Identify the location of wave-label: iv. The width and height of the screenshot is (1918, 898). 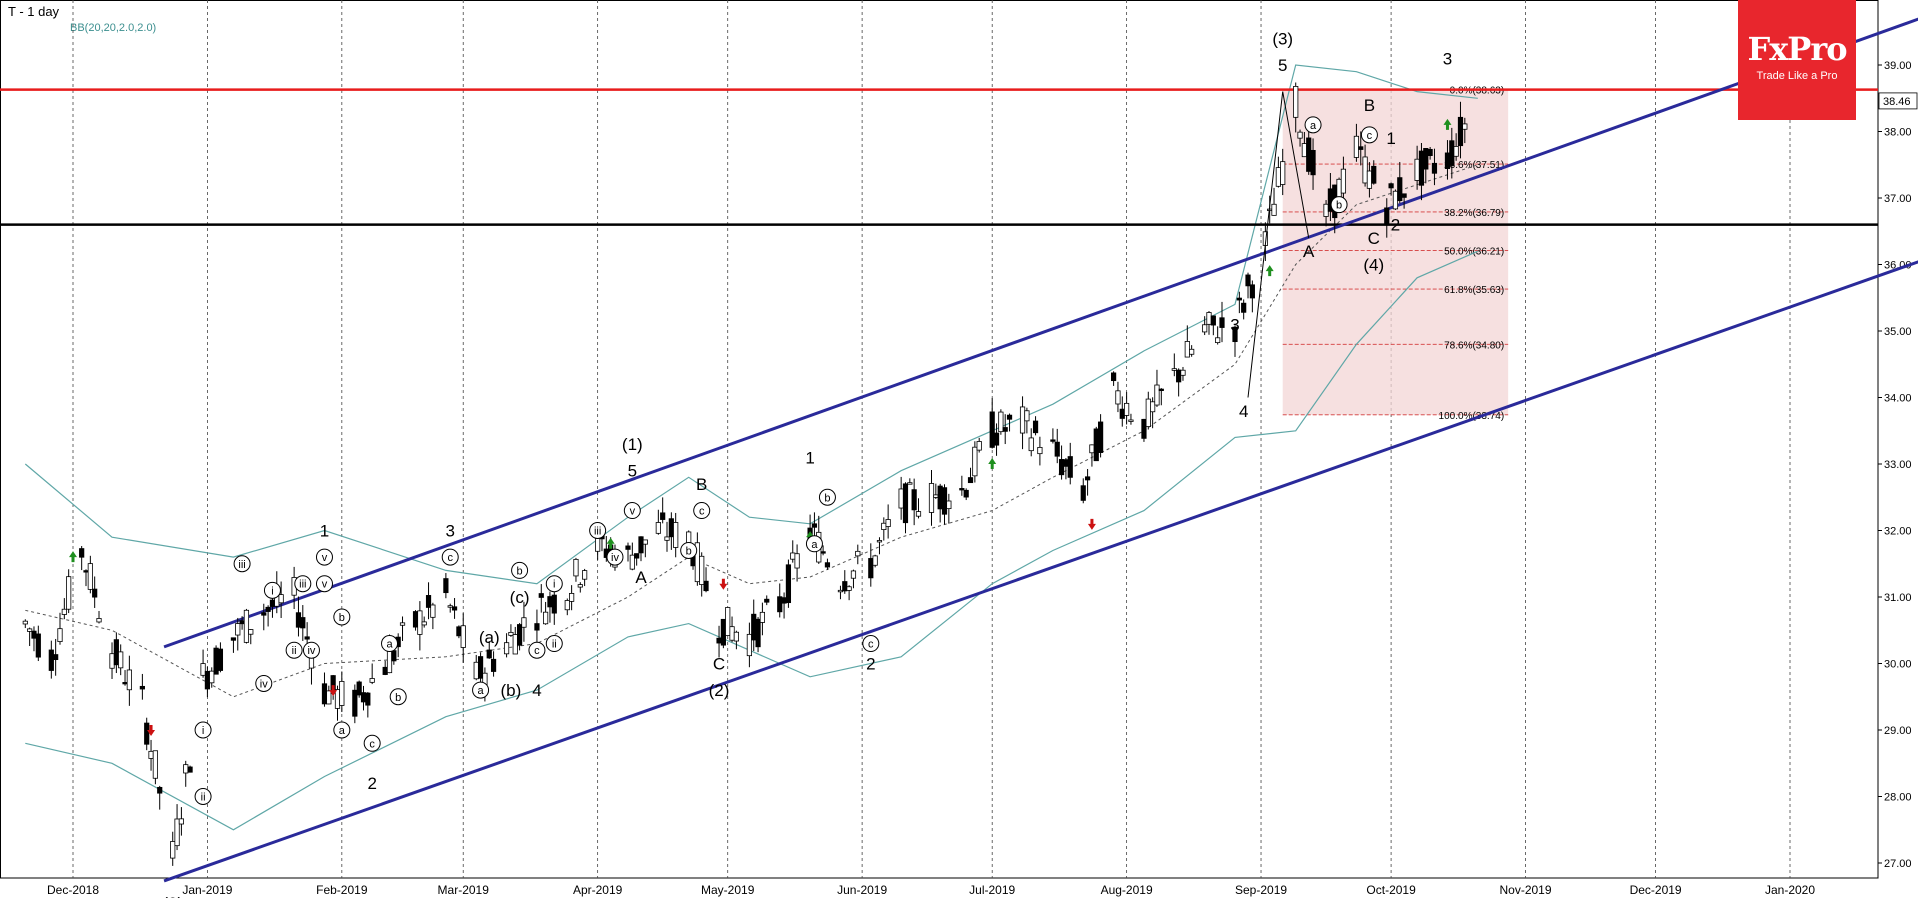
(615, 558).